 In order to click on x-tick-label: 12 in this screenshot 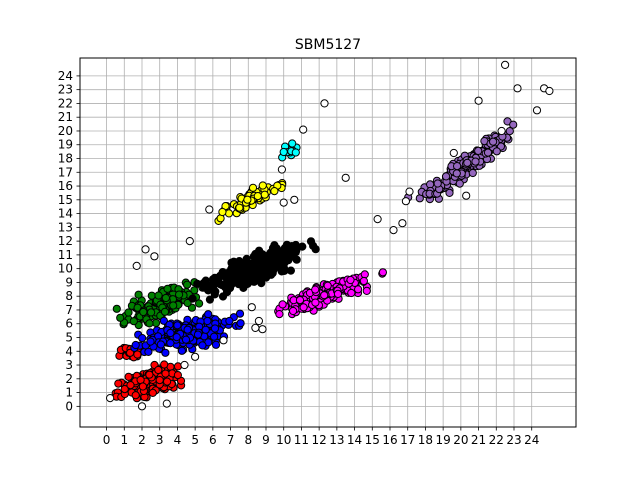, I will do `click(319, 440)`.